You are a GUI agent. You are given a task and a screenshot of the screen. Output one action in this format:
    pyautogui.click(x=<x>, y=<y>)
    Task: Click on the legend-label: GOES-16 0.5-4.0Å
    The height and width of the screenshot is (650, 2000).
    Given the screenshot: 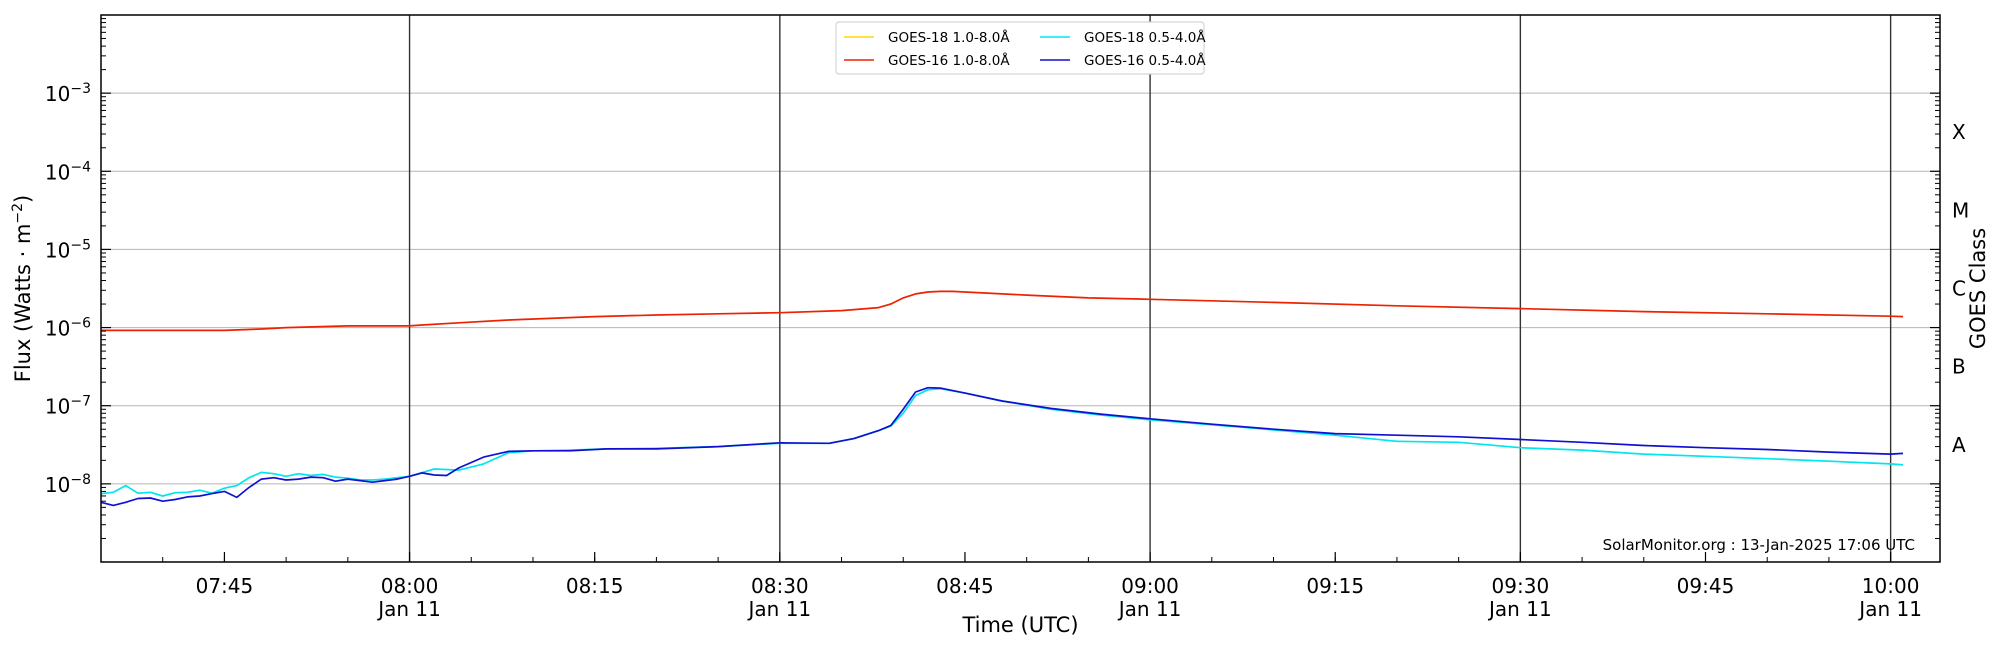 What is the action you would take?
    pyautogui.click(x=1145, y=60)
    